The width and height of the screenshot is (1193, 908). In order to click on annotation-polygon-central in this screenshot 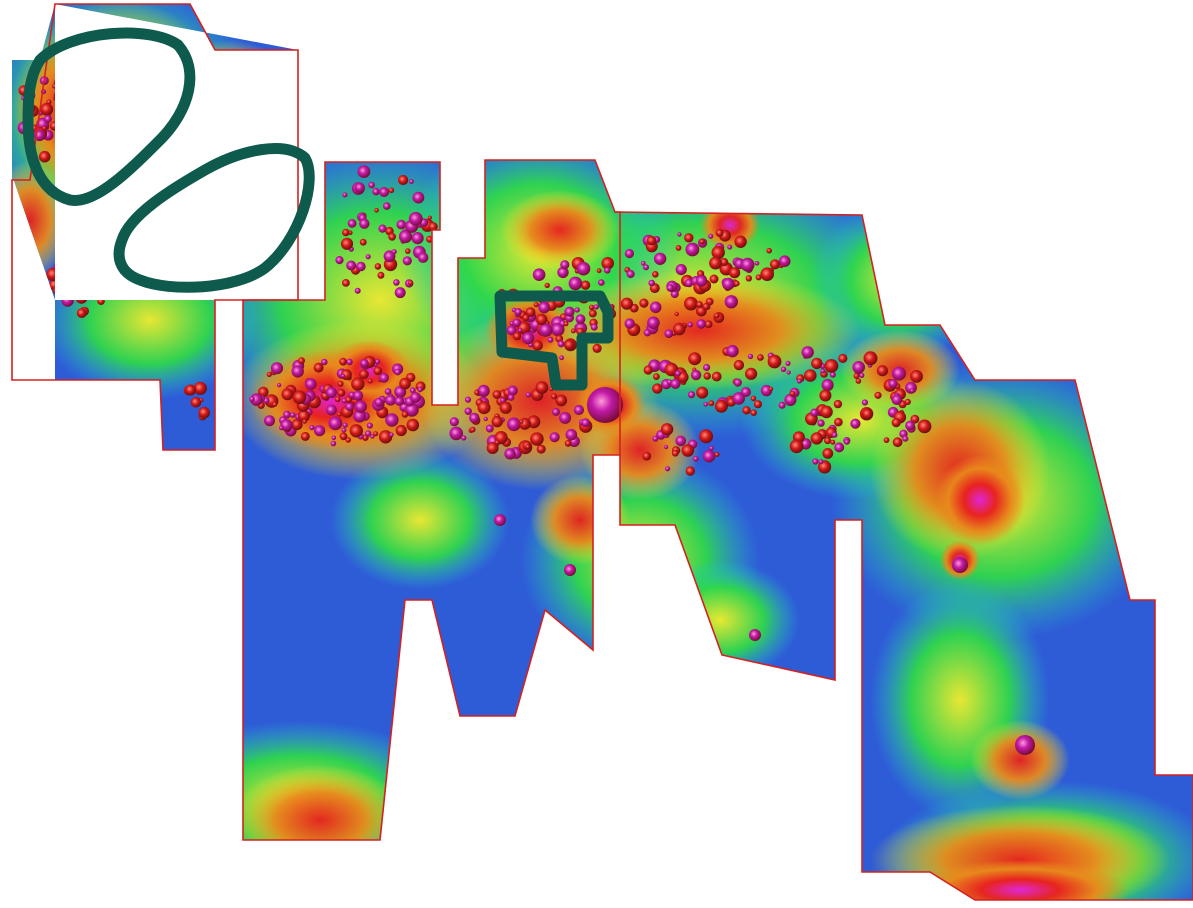, I will do `click(554, 340)`.